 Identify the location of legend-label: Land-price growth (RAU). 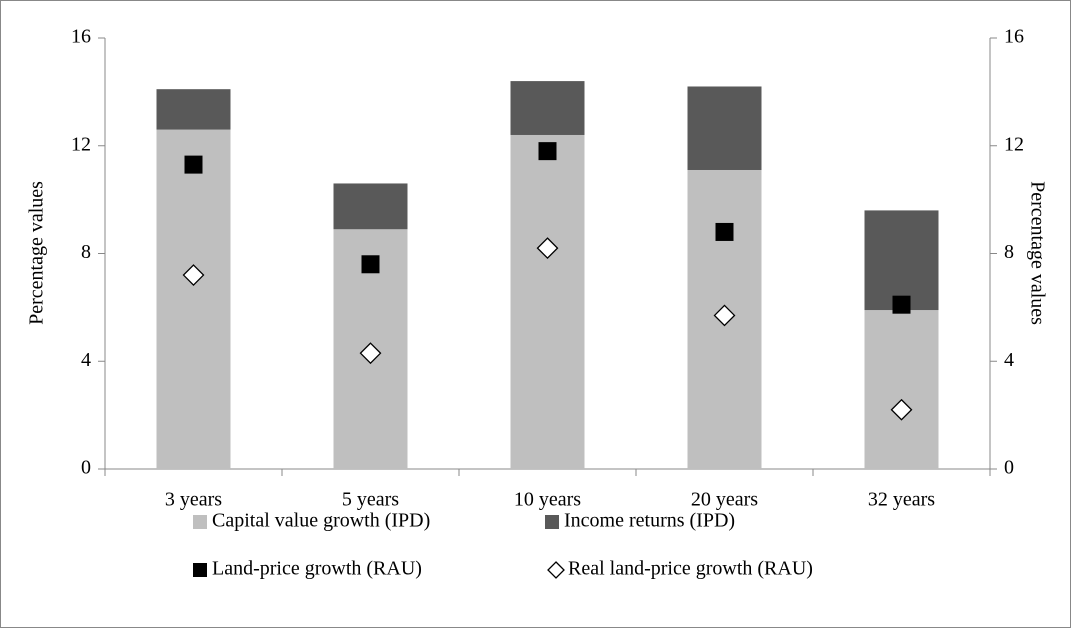
(317, 569).